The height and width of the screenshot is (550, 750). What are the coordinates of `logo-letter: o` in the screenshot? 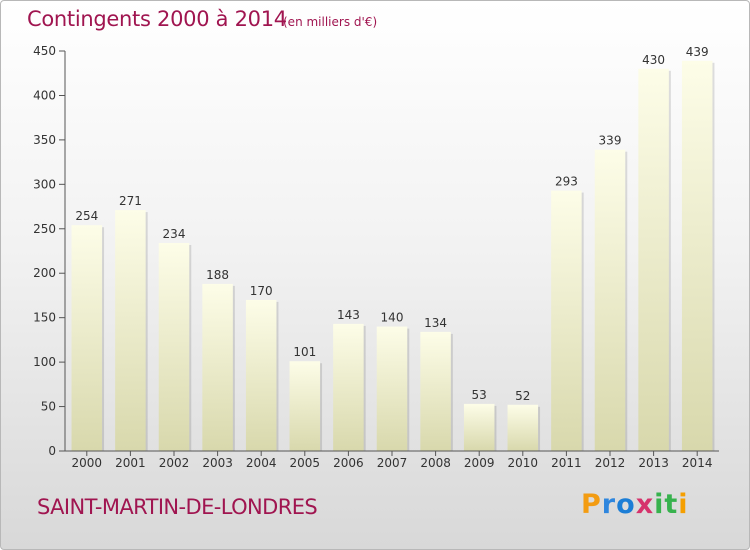 It's located at (626, 504).